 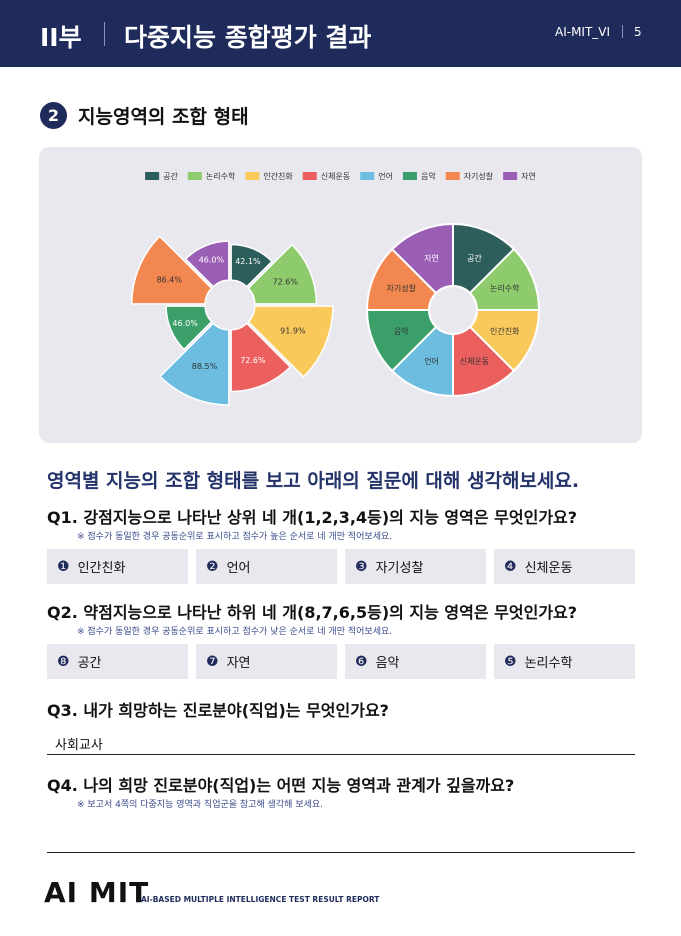 What do you see at coordinates (101, 568) in the screenshot?
I see `answer-text: 인간친화` at bounding box center [101, 568].